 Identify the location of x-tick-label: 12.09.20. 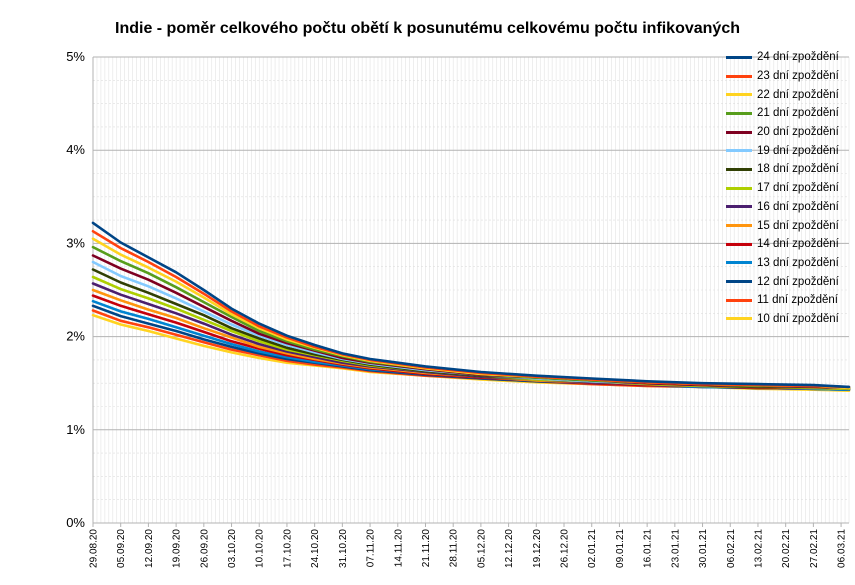
(149, 548).